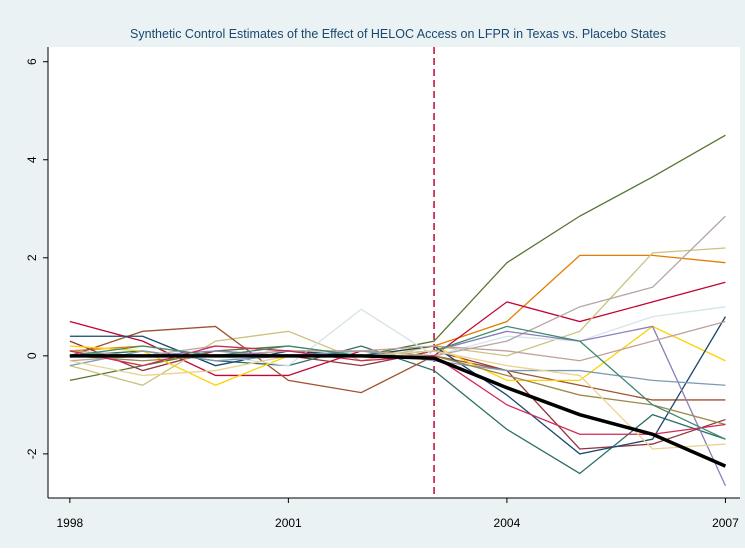 This screenshot has height=553, width=745. What do you see at coordinates (507, 523) in the screenshot?
I see `x-tick-label: 2004` at bounding box center [507, 523].